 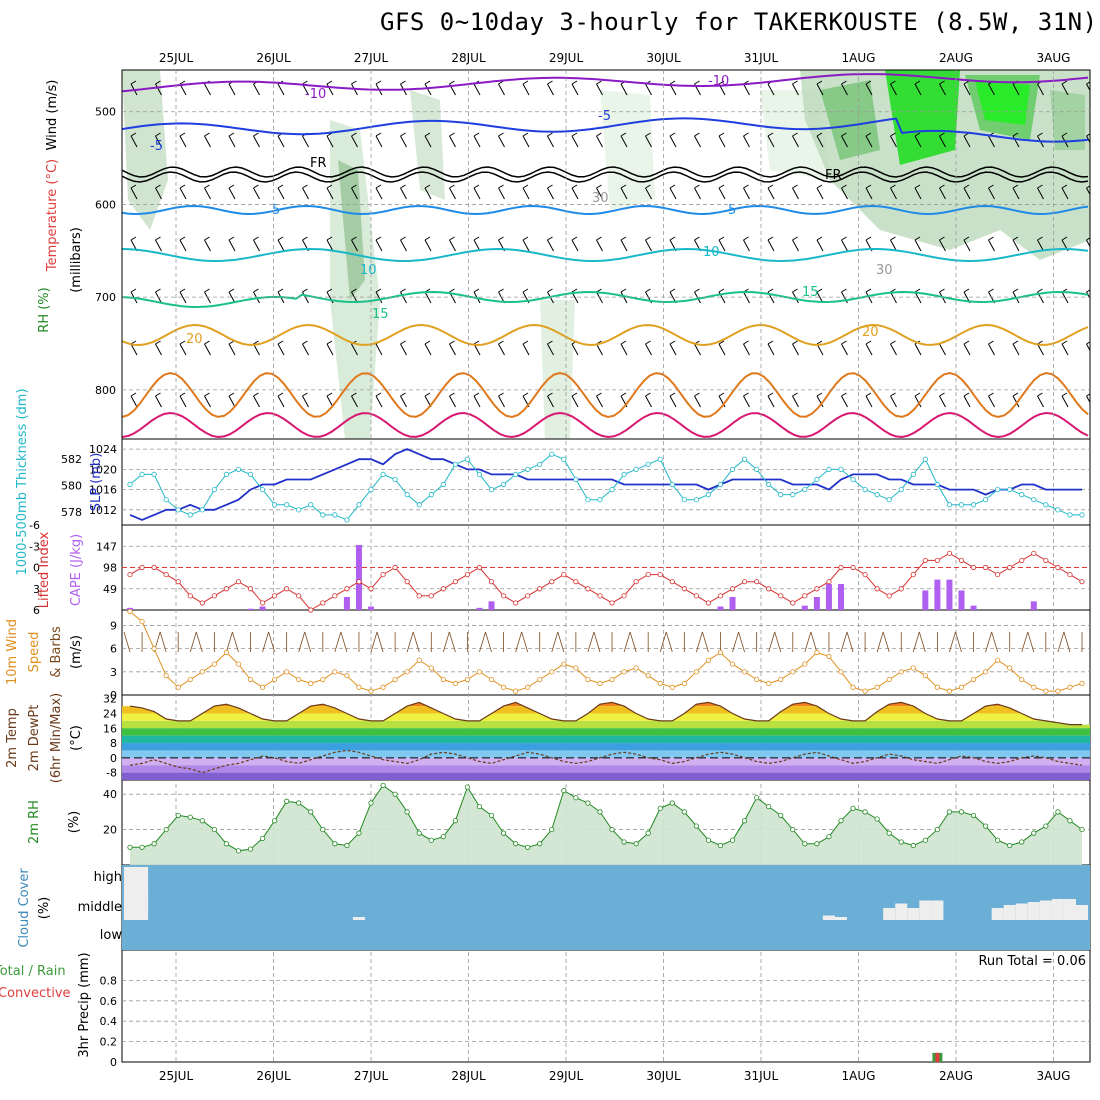 I want to click on contour-label: 30, so click(x=600, y=198).